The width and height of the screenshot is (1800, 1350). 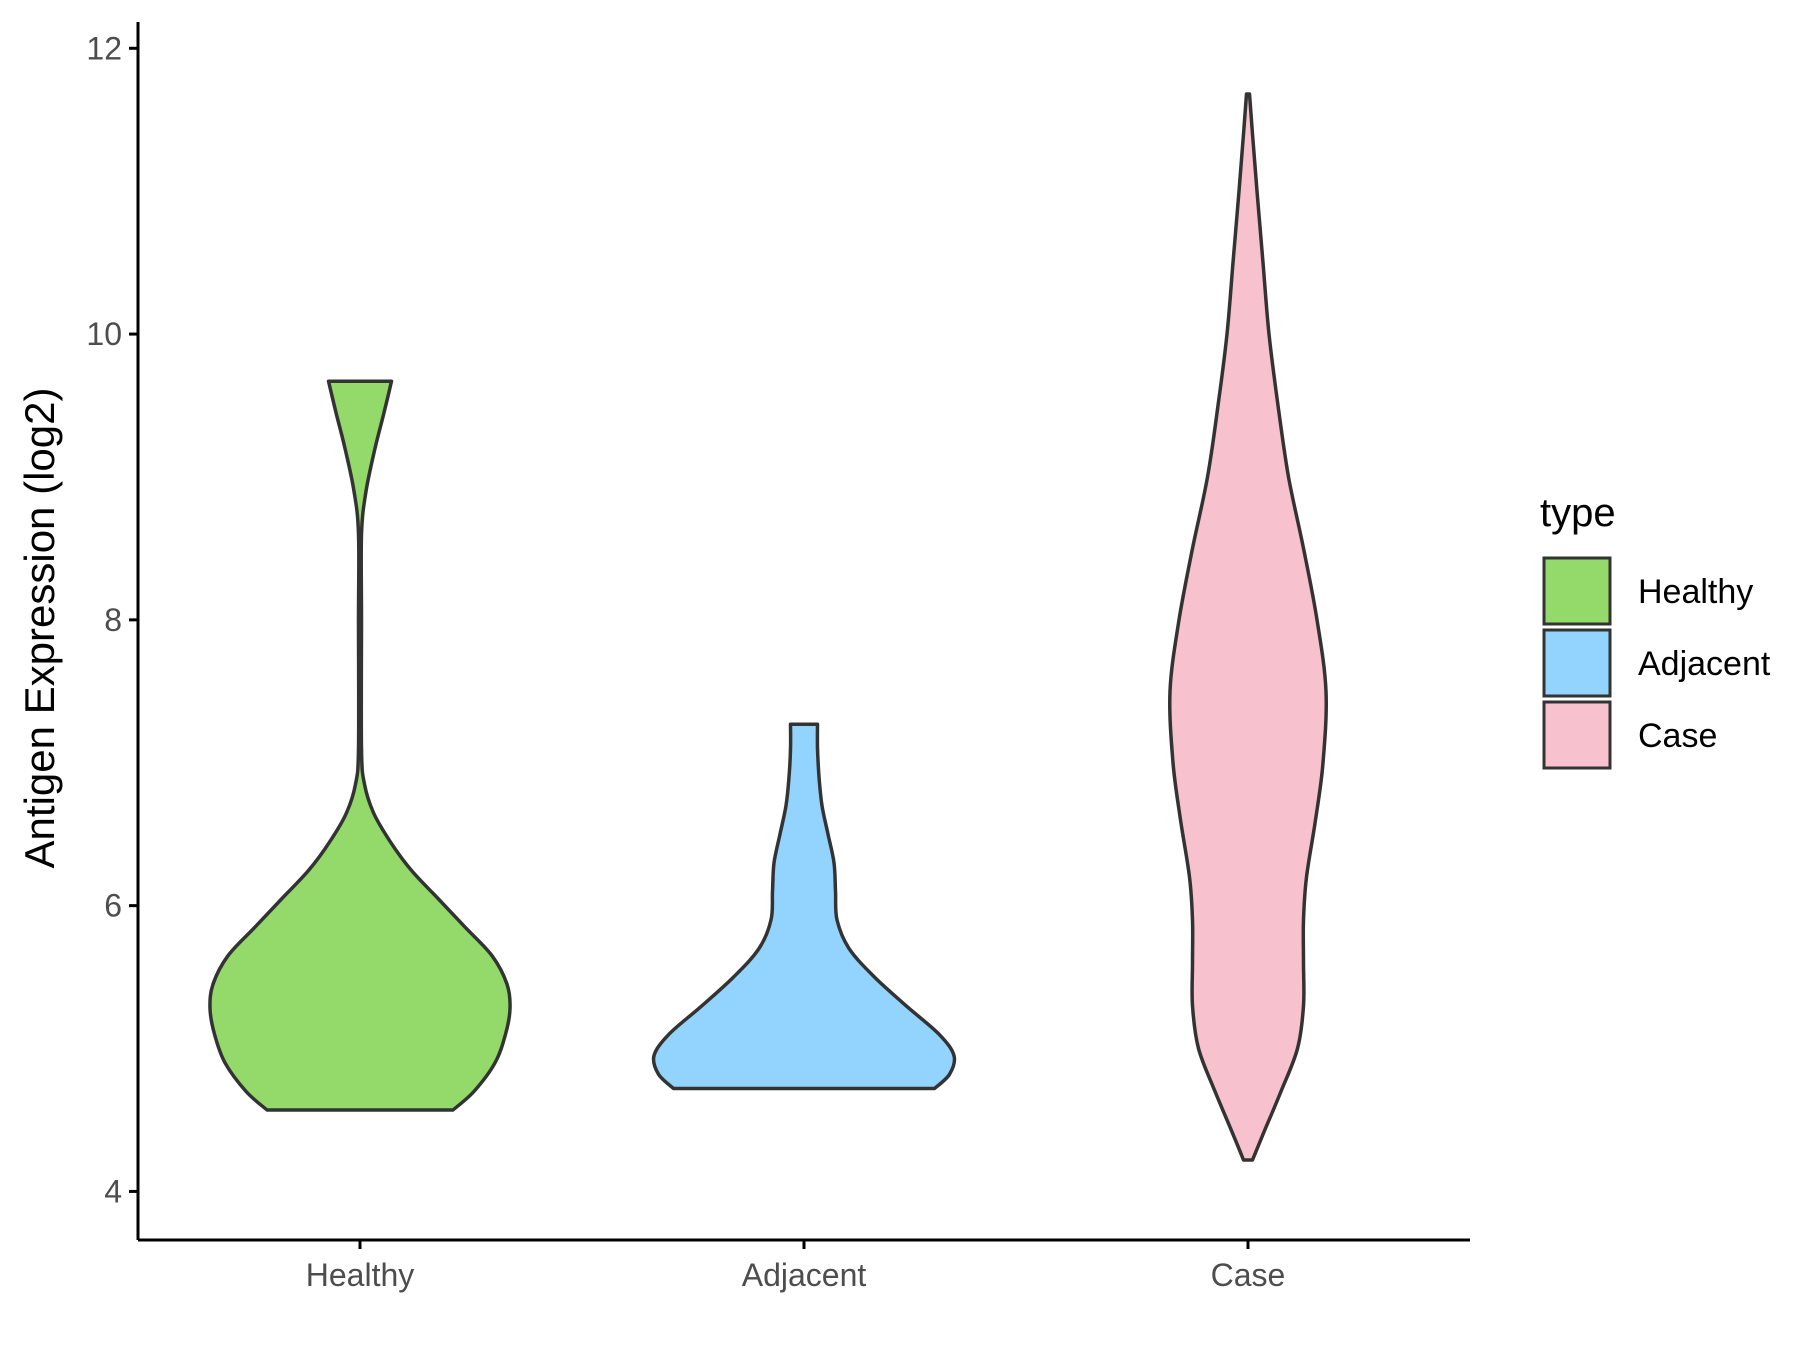 What do you see at coordinates (1577, 663) in the screenshot?
I see `legend-swatch-adjacent` at bounding box center [1577, 663].